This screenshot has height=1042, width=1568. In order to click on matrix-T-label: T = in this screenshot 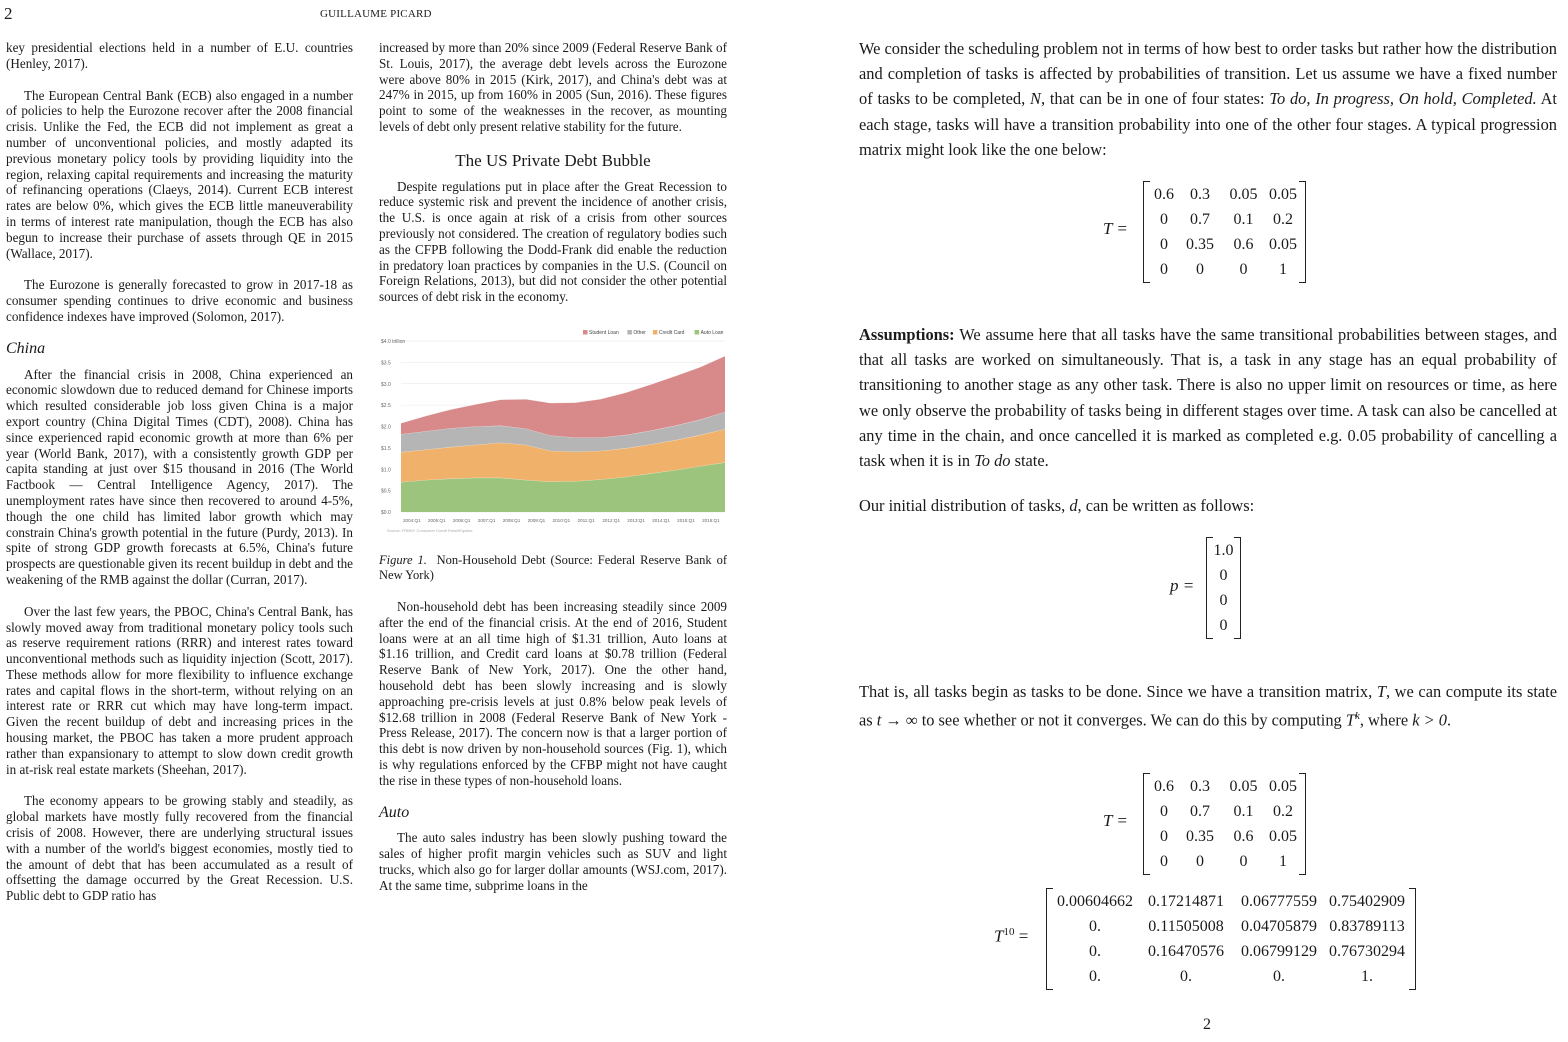, I will do `click(1115, 228)`.